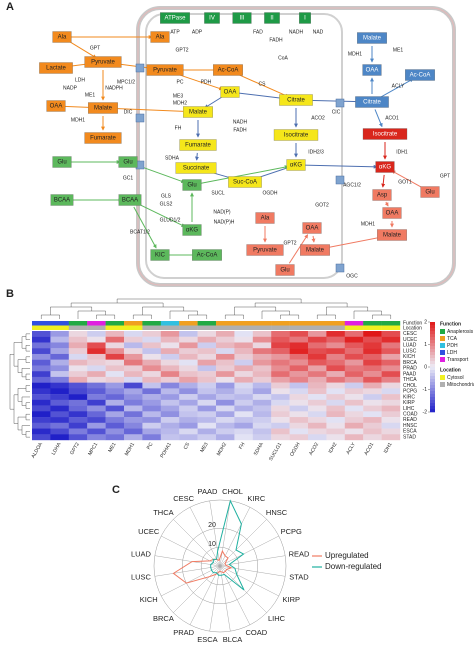  What do you see at coordinates (61, 163) in the screenshot?
I see `metabolite-label: Glu` at bounding box center [61, 163].